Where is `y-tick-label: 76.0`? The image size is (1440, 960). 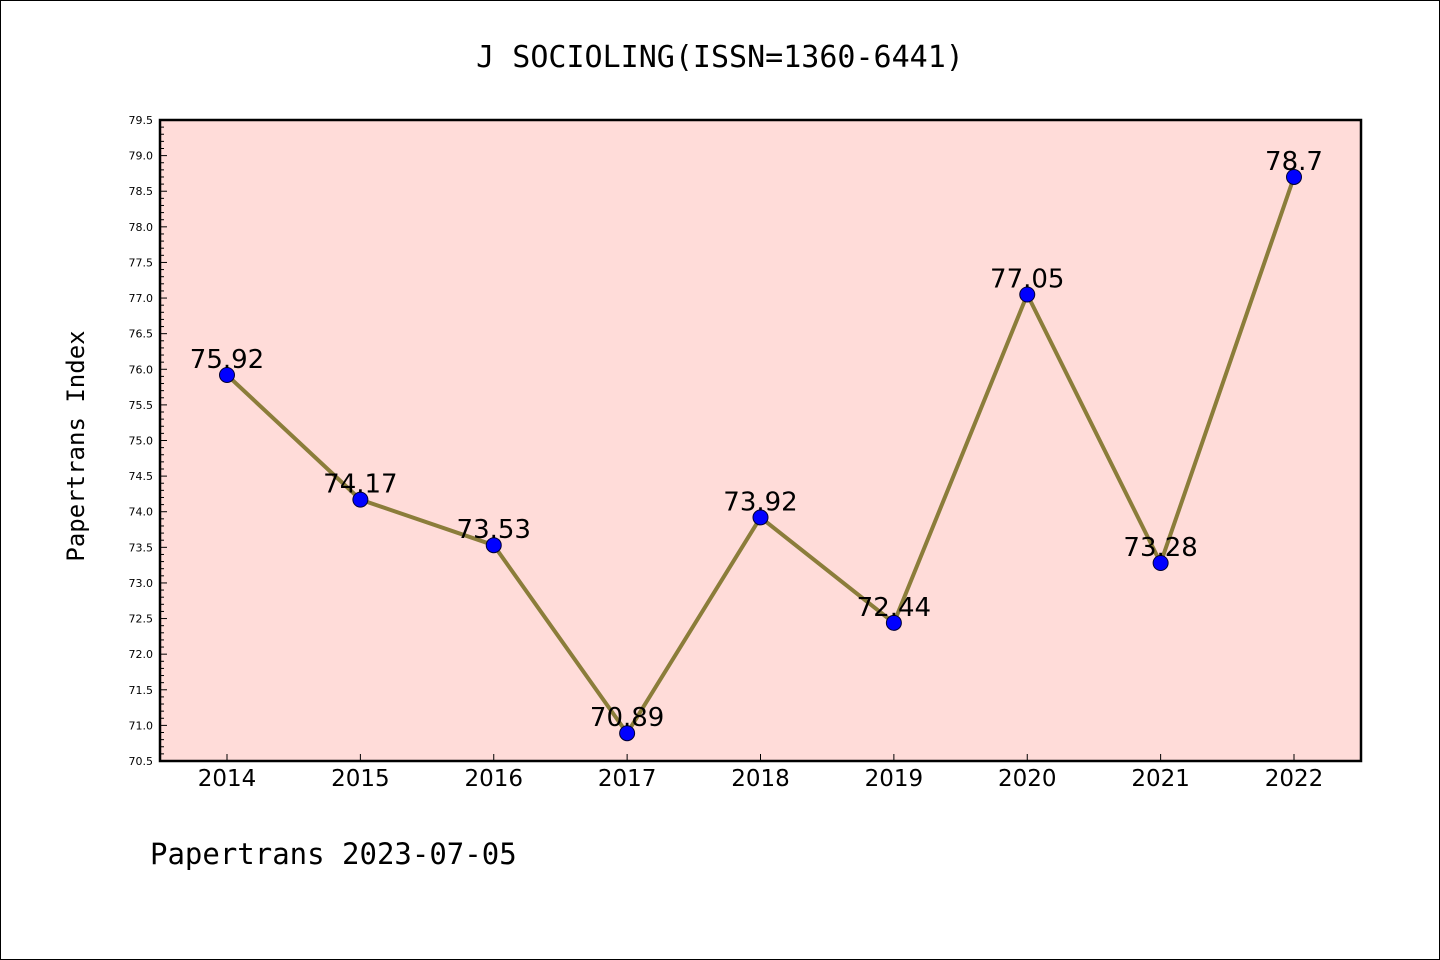
y-tick-label: 76.0 is located at coordinates (141, 369).